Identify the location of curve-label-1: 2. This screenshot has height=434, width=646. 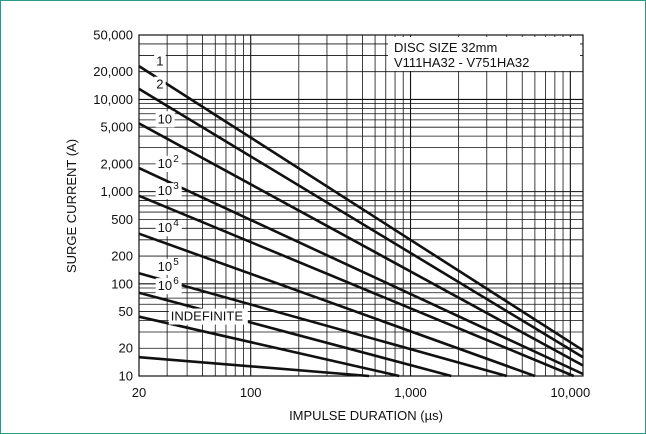
(159, 84).